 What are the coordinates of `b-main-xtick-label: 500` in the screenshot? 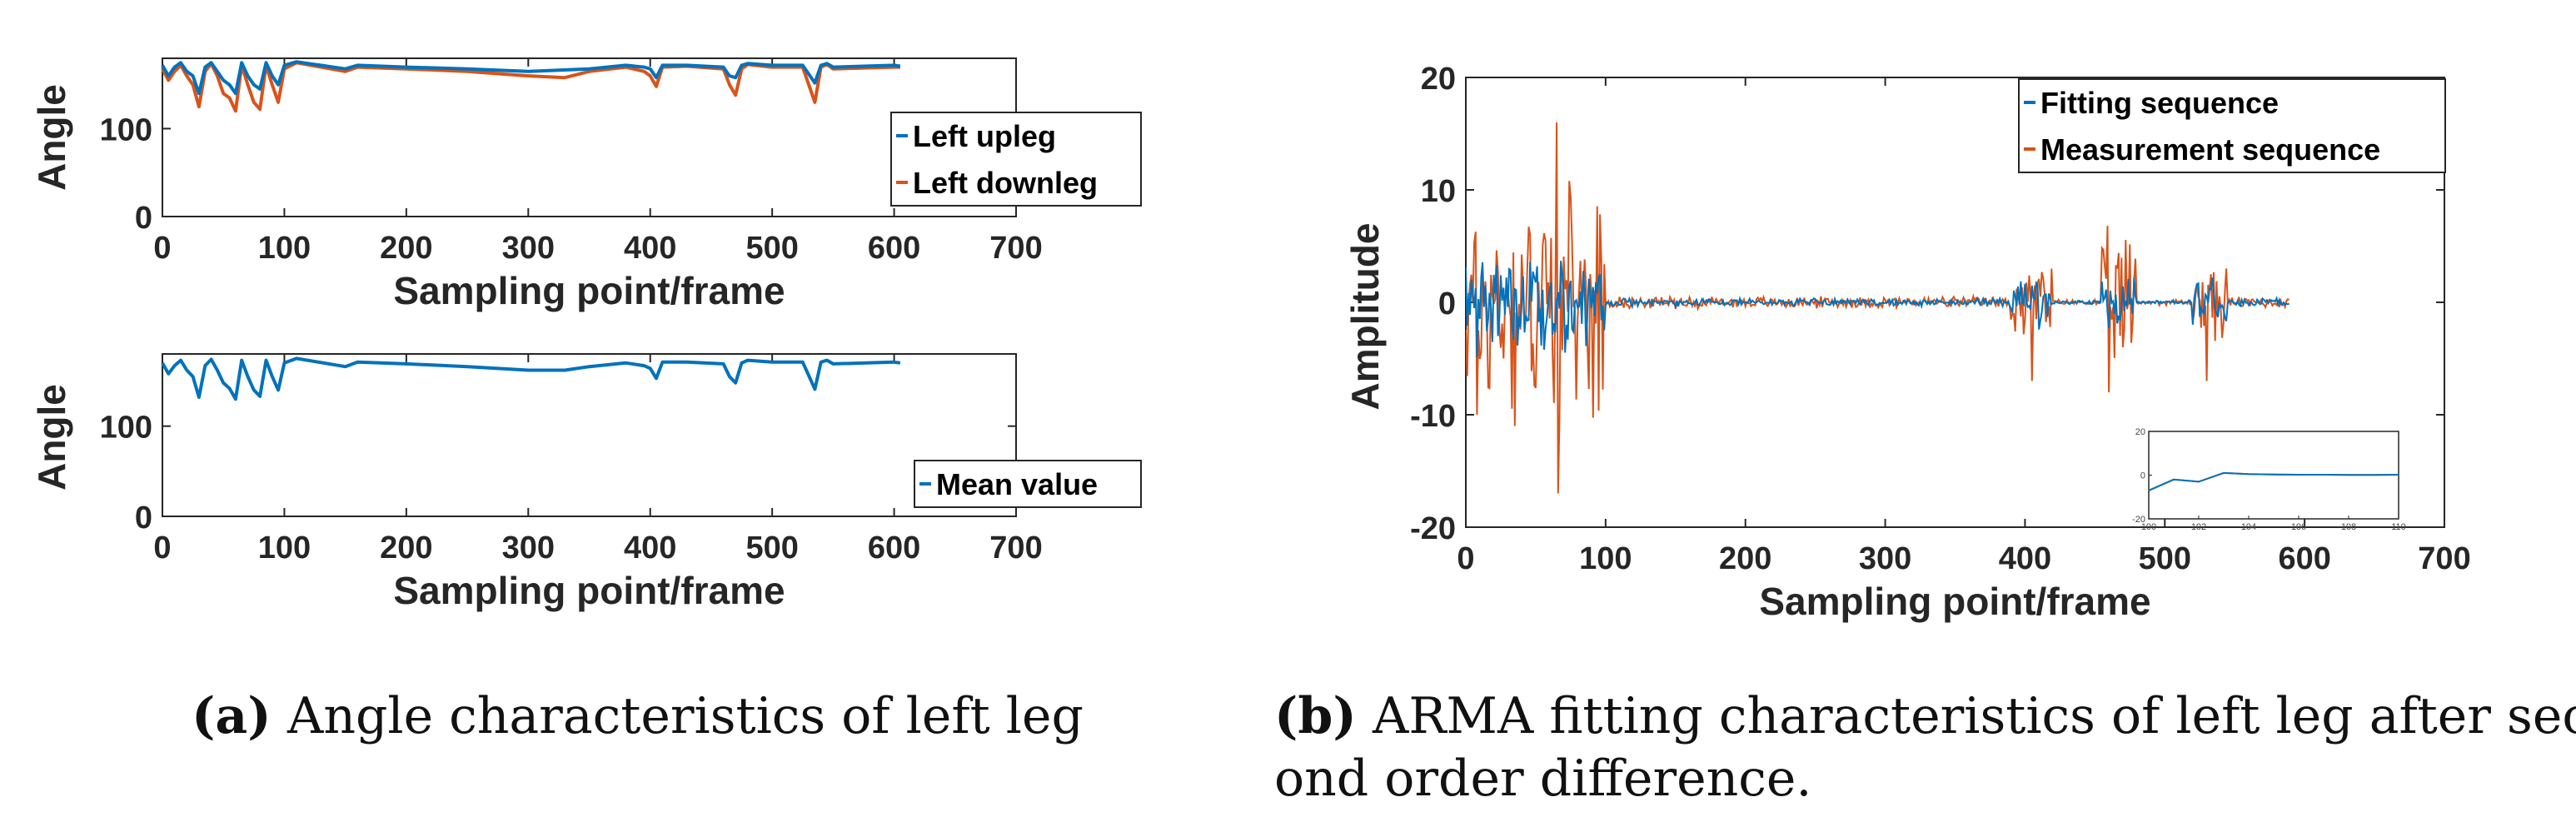 It's located at (2165, 558).